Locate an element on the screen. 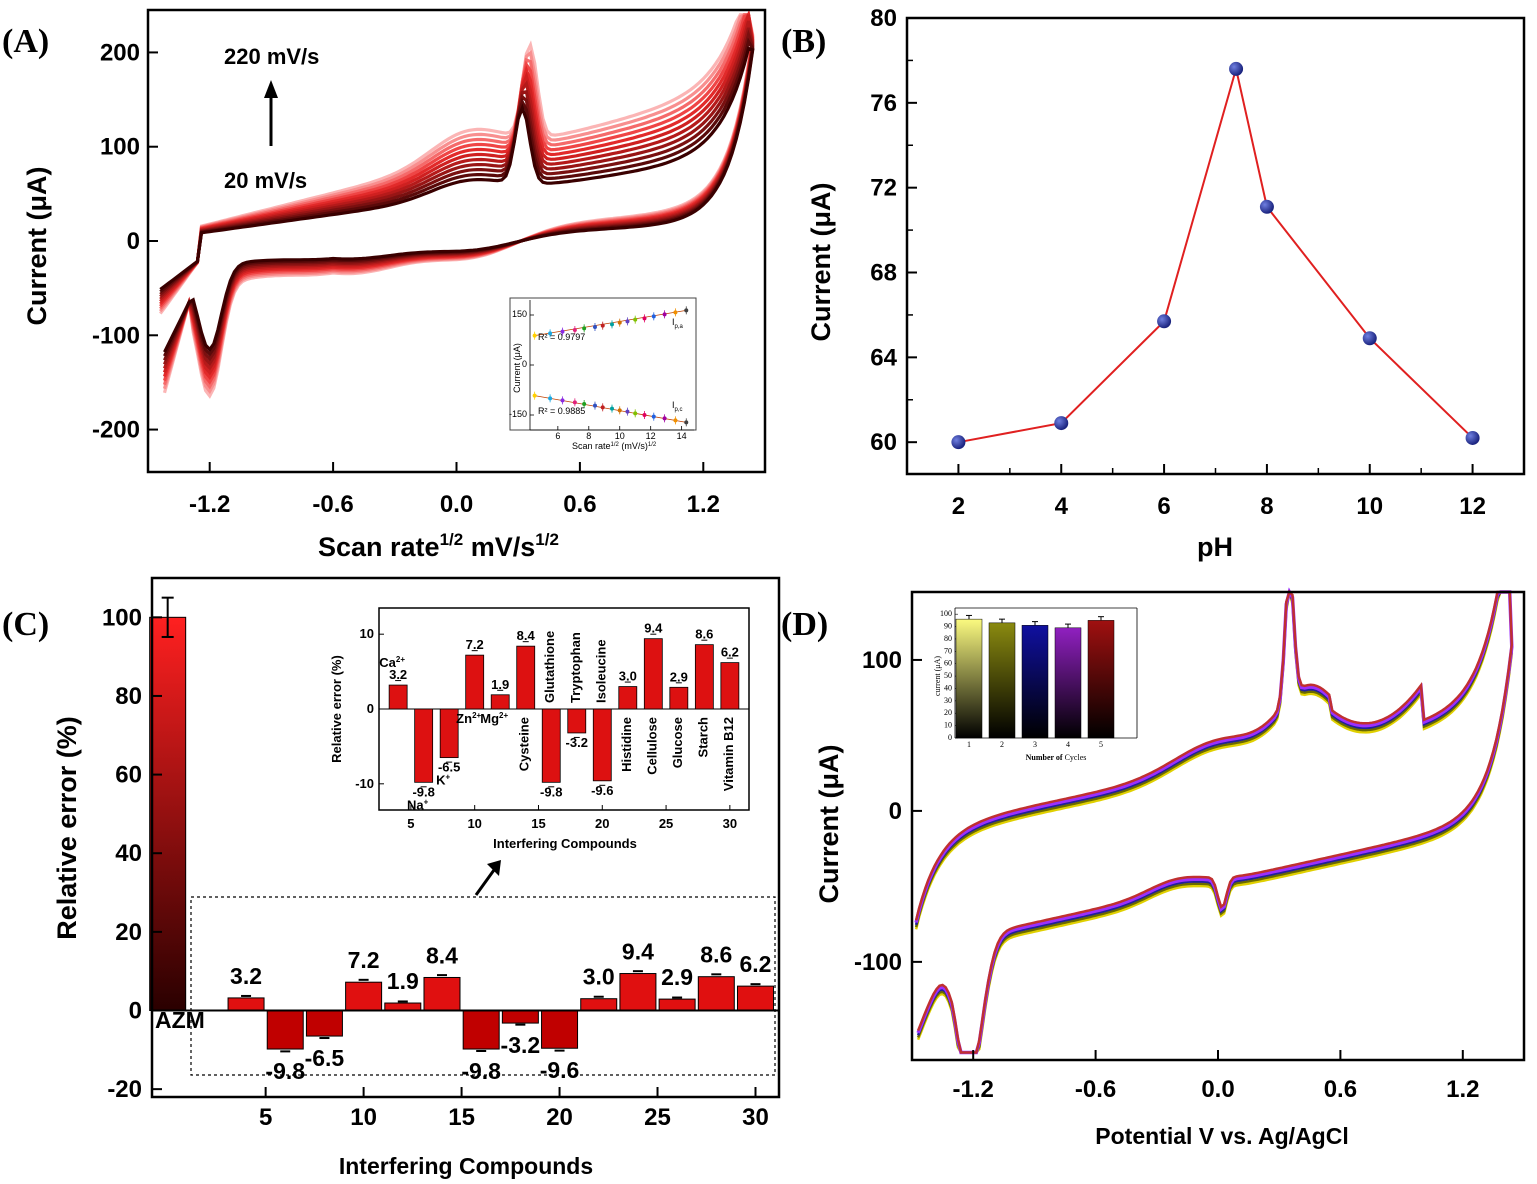  panel-c-inset-compound-name: Starch is located at coordinates (702, 737).